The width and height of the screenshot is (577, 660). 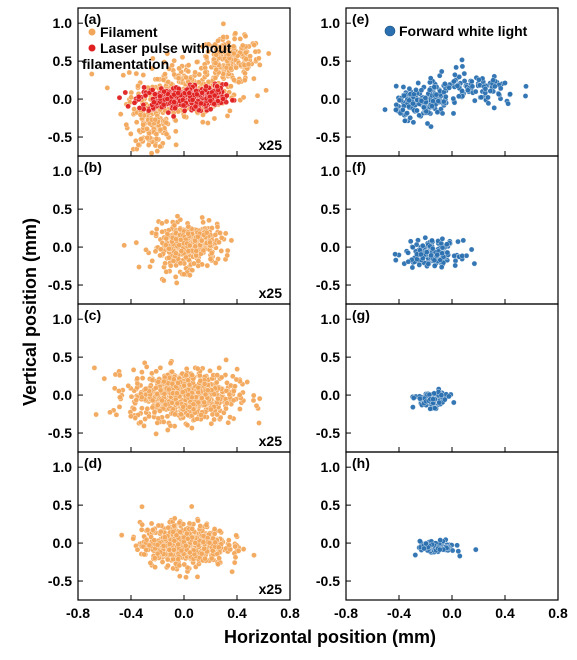 I want to click on scatter-points, so click(x=445, y=547).